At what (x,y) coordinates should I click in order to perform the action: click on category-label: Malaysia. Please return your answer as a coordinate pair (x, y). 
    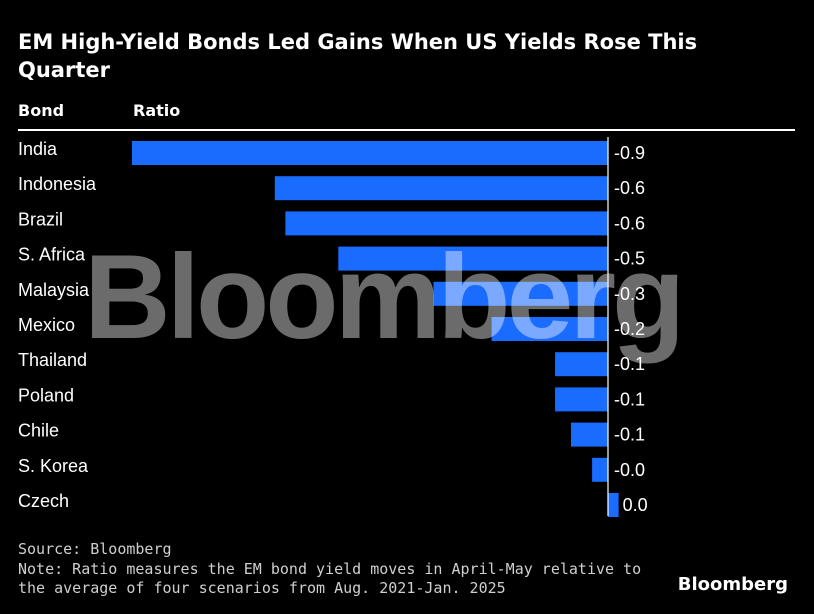
    Looking at the image, I should click on (54, 290).